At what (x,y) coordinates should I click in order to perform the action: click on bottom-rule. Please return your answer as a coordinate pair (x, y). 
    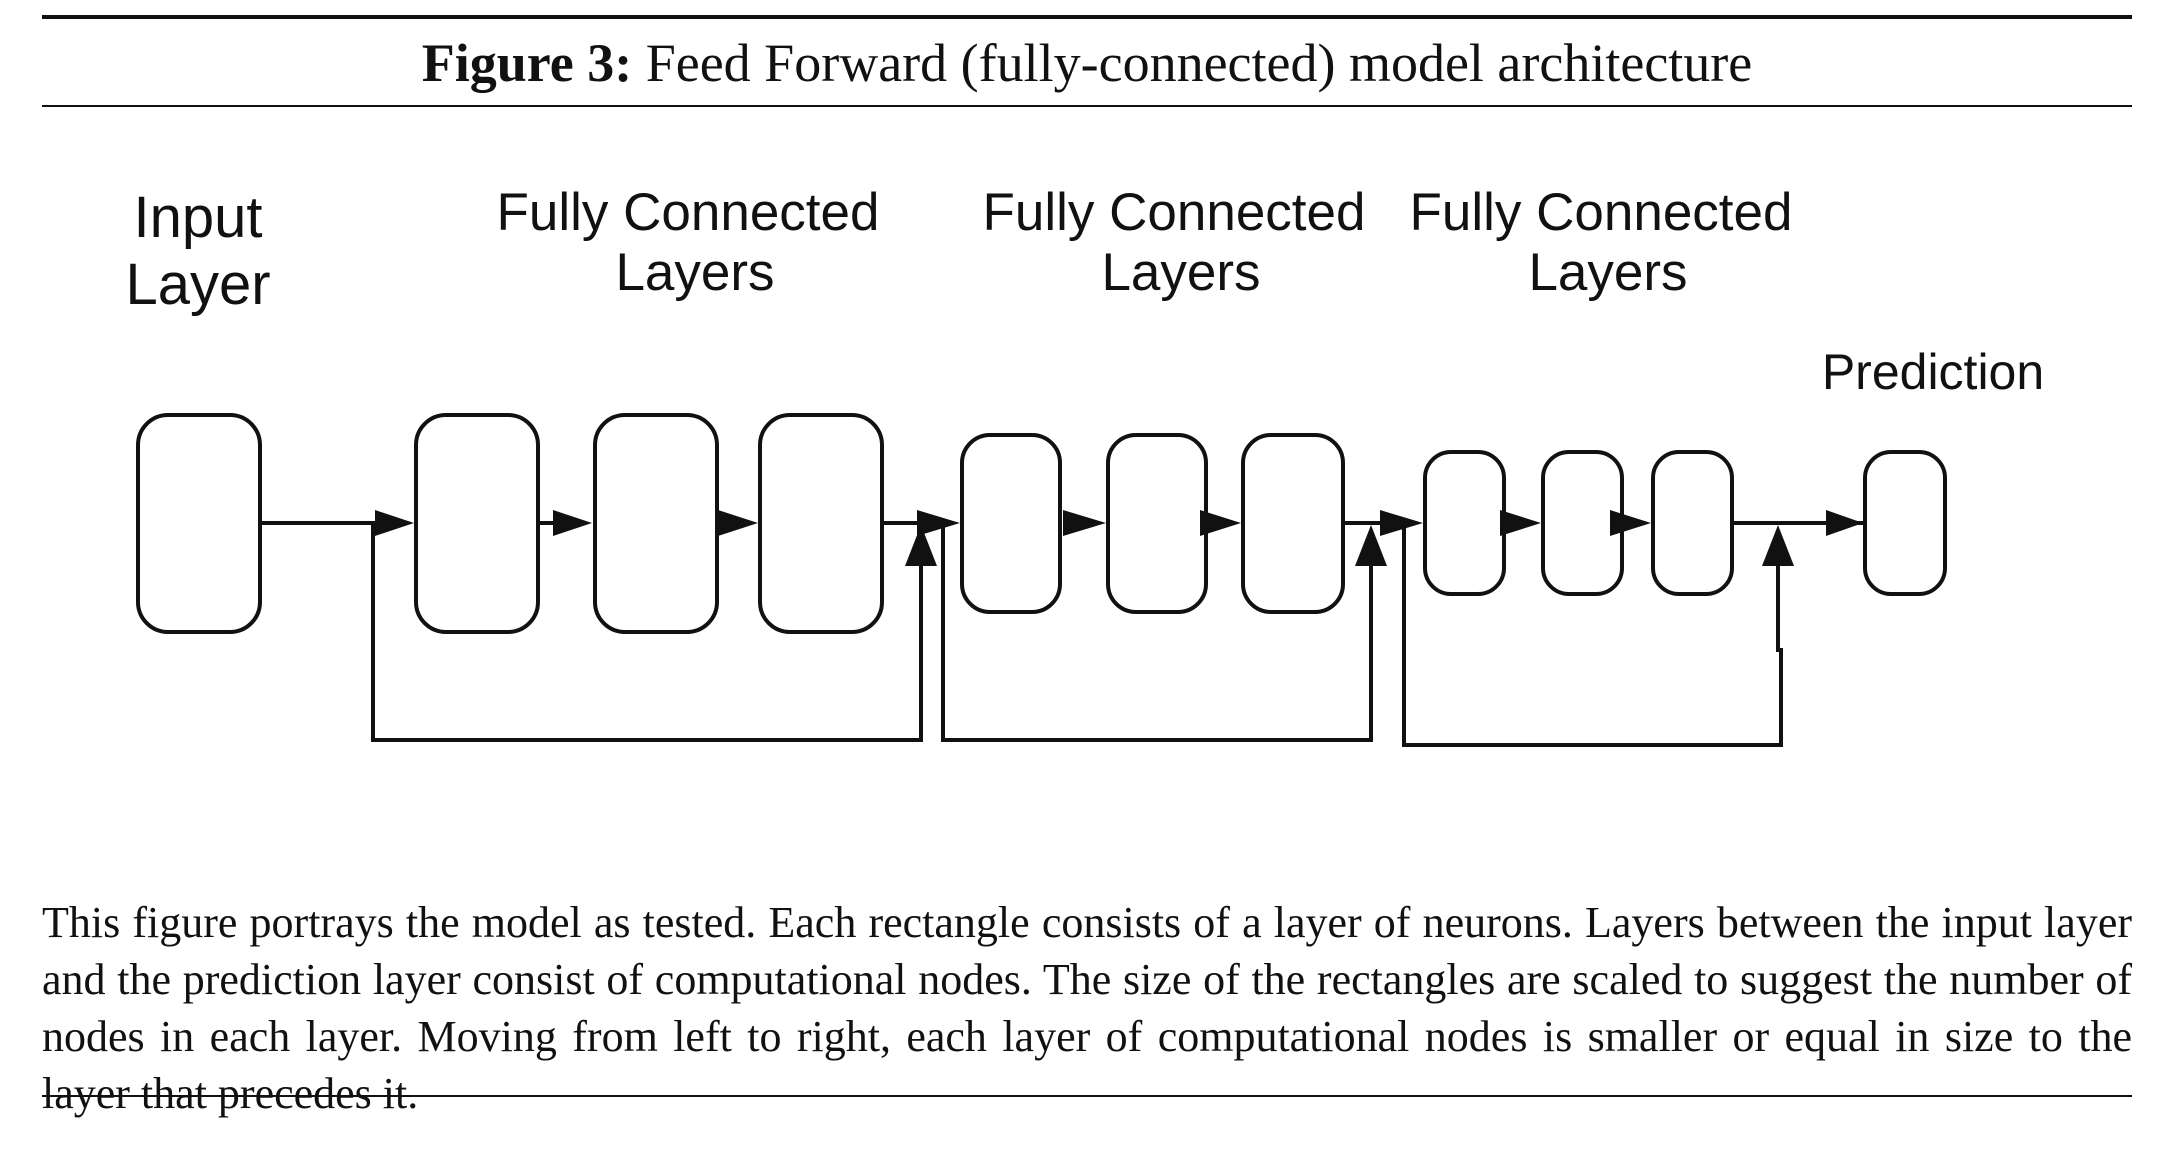
    Looking at the image, I should click on (1087, 1096).